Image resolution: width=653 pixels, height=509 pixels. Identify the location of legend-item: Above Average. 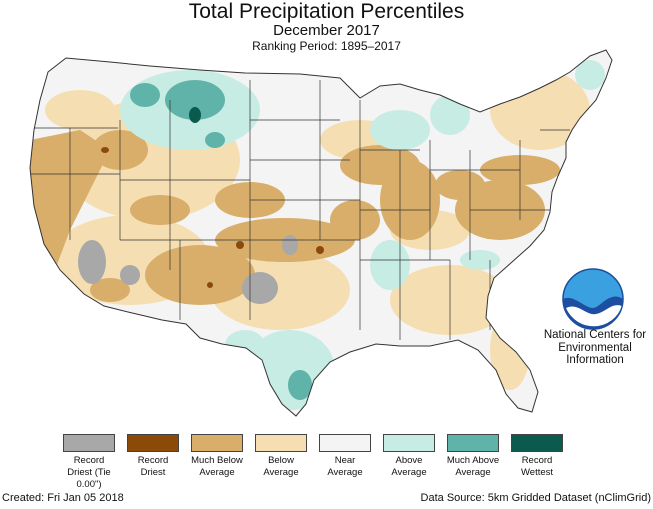
(409, 456).